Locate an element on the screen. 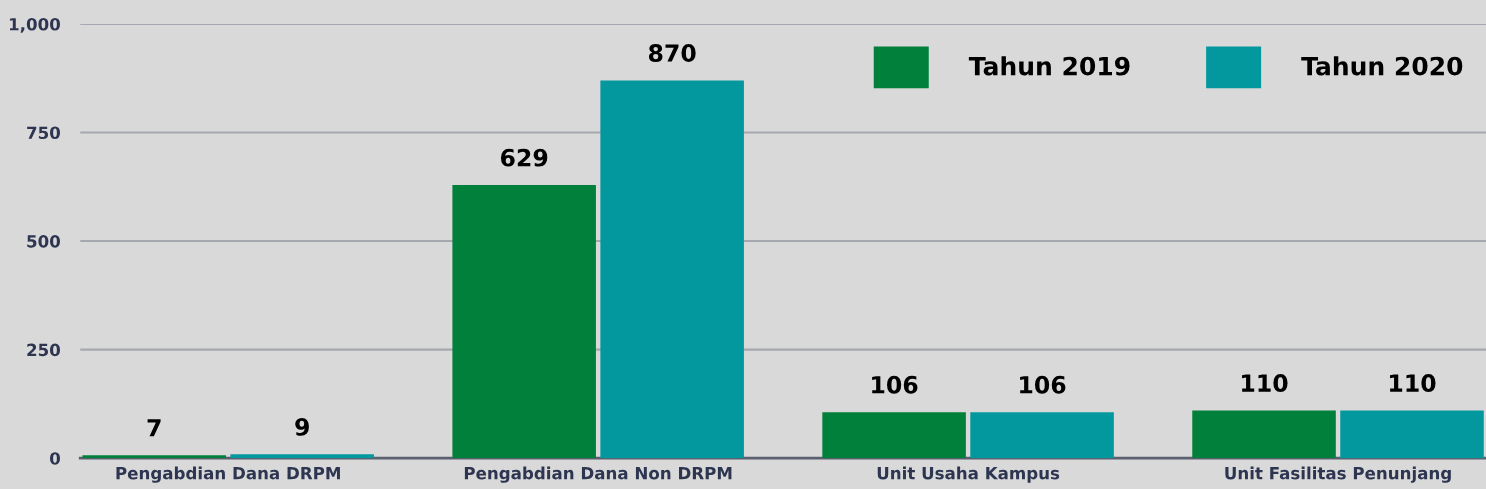  x-tick-label: Pengabdian Dana DRPM is located at coordinates (228, 474).